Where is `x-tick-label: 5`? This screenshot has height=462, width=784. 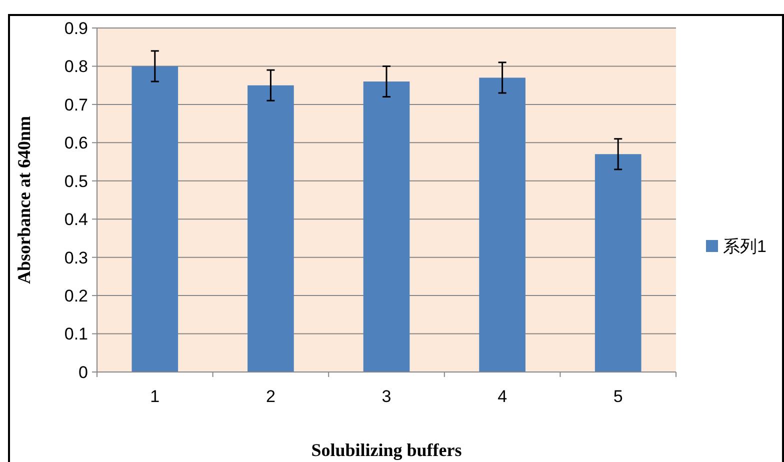
x-tick-label: 5 is located at coordinates (618, 396).